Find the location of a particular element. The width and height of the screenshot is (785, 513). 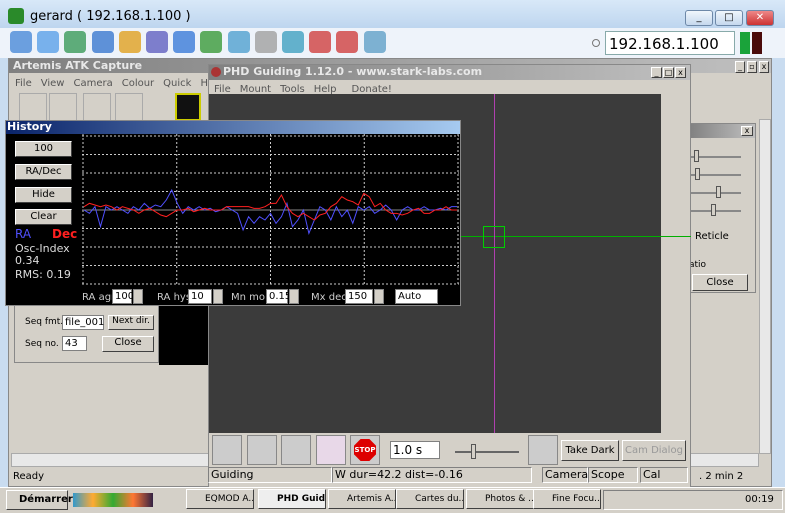

phd-menu-mount: Mount is located at coordinates (255, 89).